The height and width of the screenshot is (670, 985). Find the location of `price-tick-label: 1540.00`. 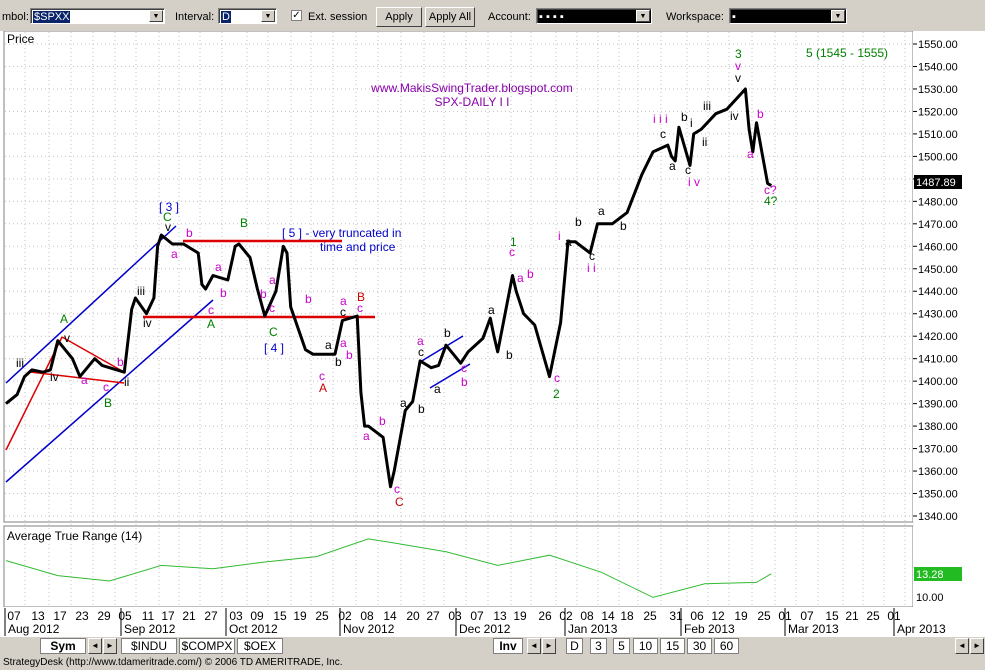

price-tick-label: 1540.00 is located at coordinates (938, 67).